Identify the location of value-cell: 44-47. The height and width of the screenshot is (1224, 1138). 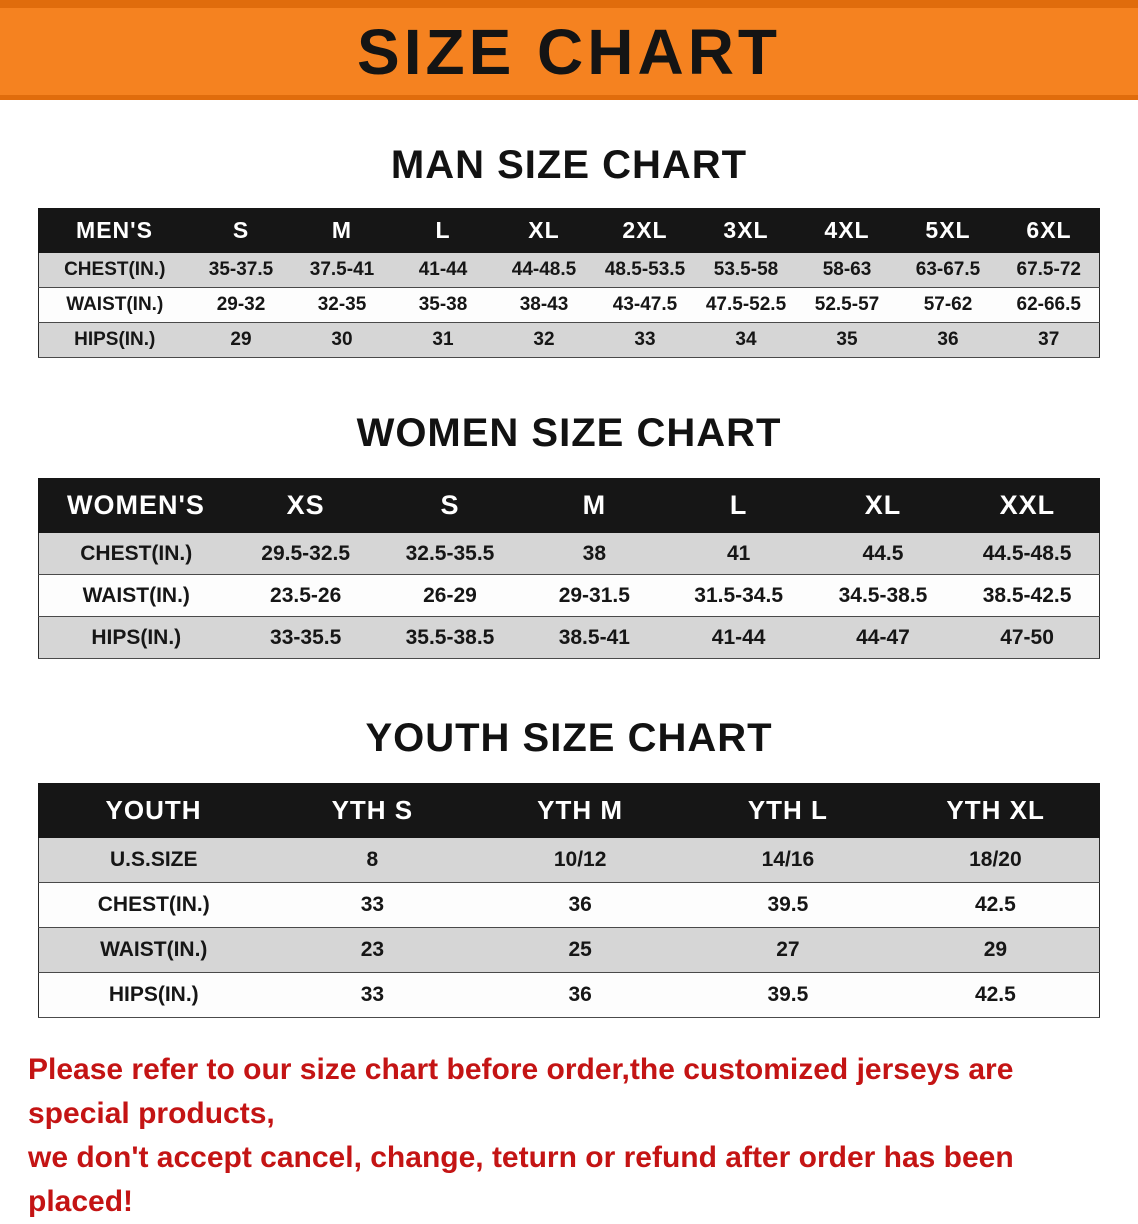
(883, 637).